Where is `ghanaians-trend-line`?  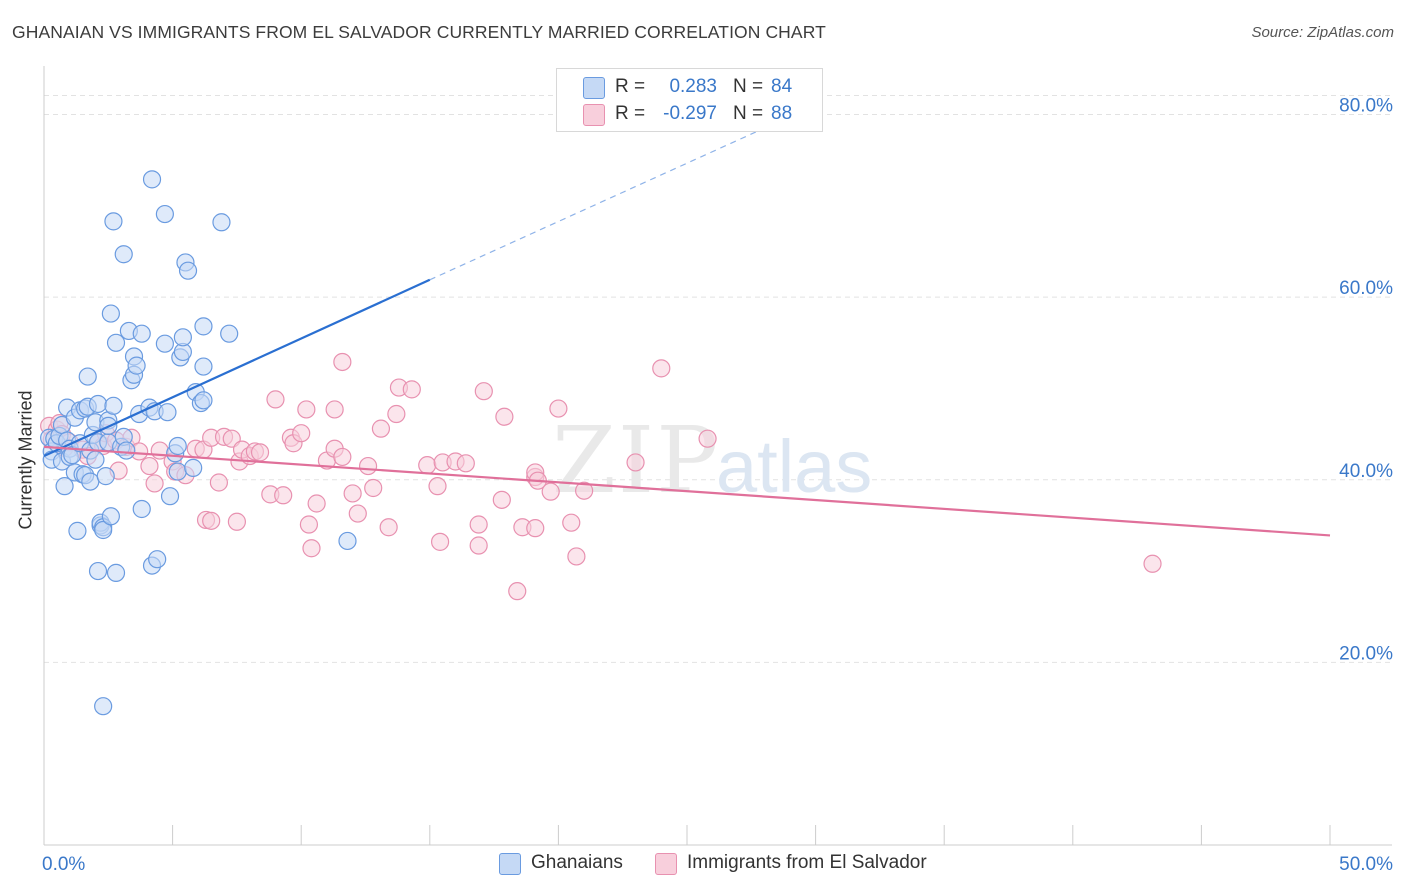 ghanaians-trend-line is located at coordinates (237, 368).